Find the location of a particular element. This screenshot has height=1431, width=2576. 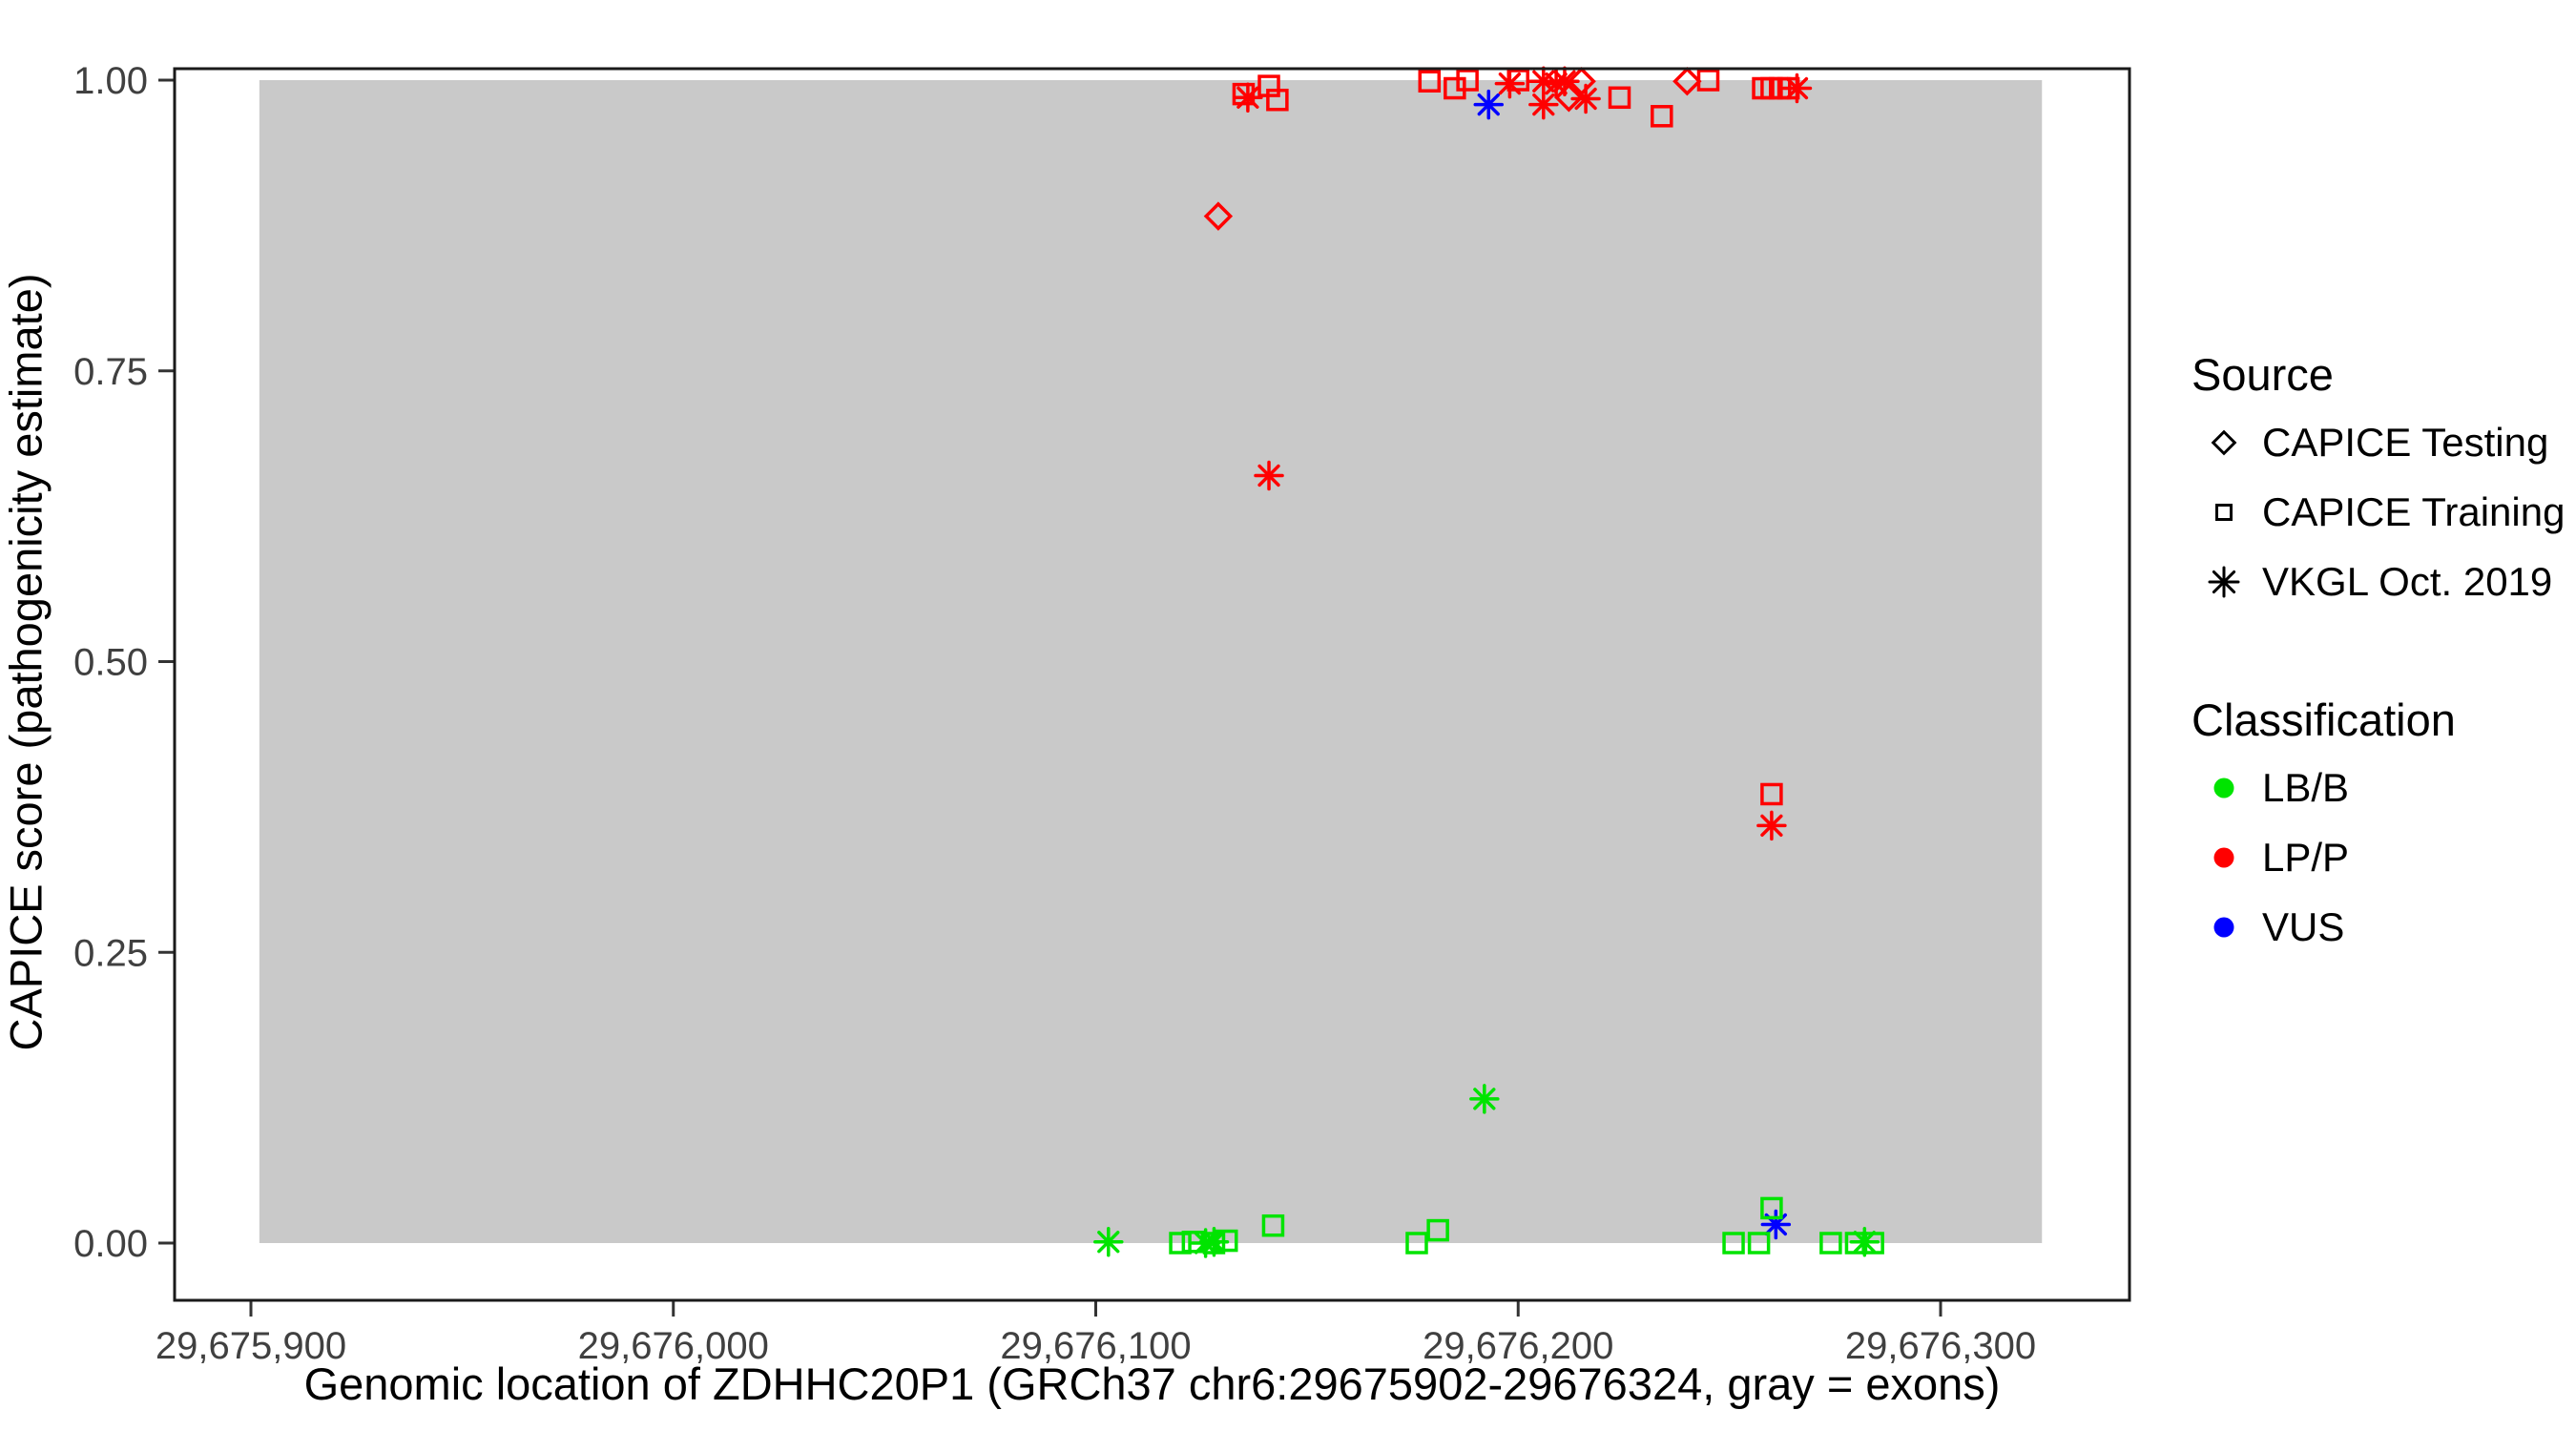

legend-item-capice-training: CAPICE Training is located at coordinates (2379, 511).